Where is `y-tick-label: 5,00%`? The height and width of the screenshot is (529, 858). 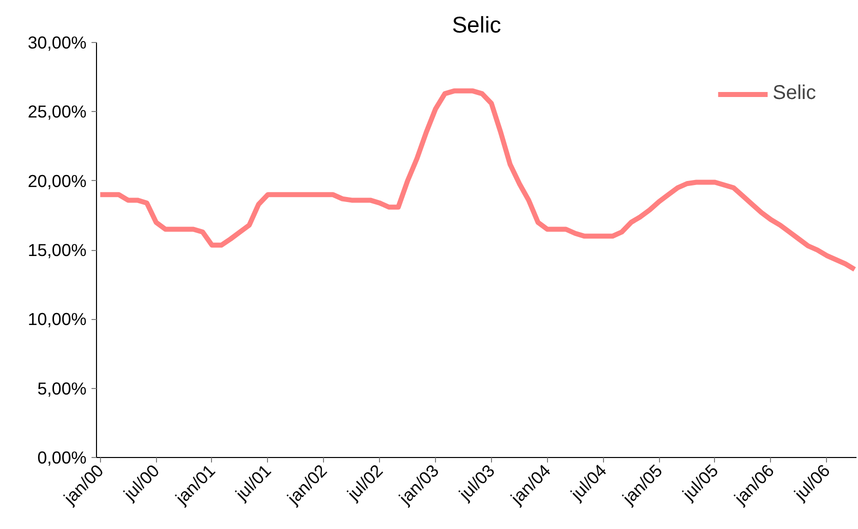 y-tick-label: 5,00% is located at coordinates (62, 388).